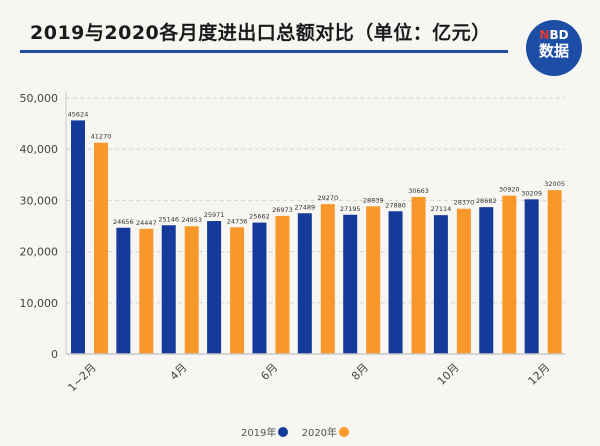 The image size is (600, 446). What do you see at coordinates (553, 51) in the screenshot?
I see `logo-text: 数据` at bounding box center [553, 51].